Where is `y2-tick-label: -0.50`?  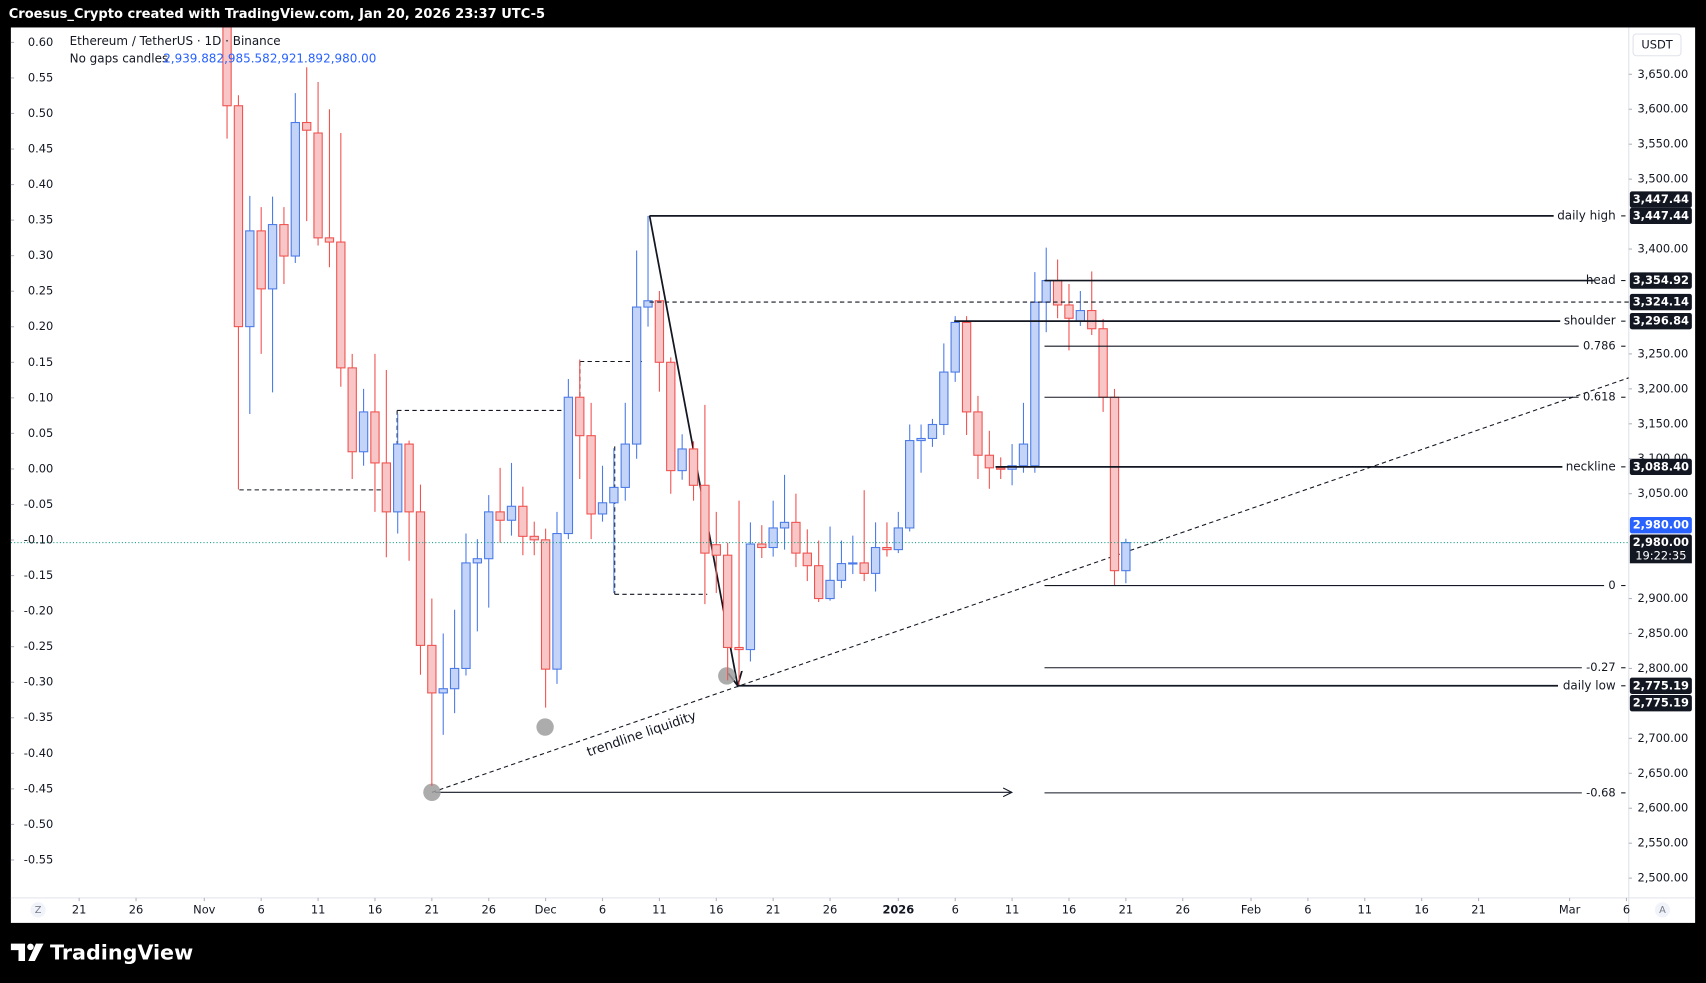 y2-tick-label: -0.50 is located at coordinates (39, 824).